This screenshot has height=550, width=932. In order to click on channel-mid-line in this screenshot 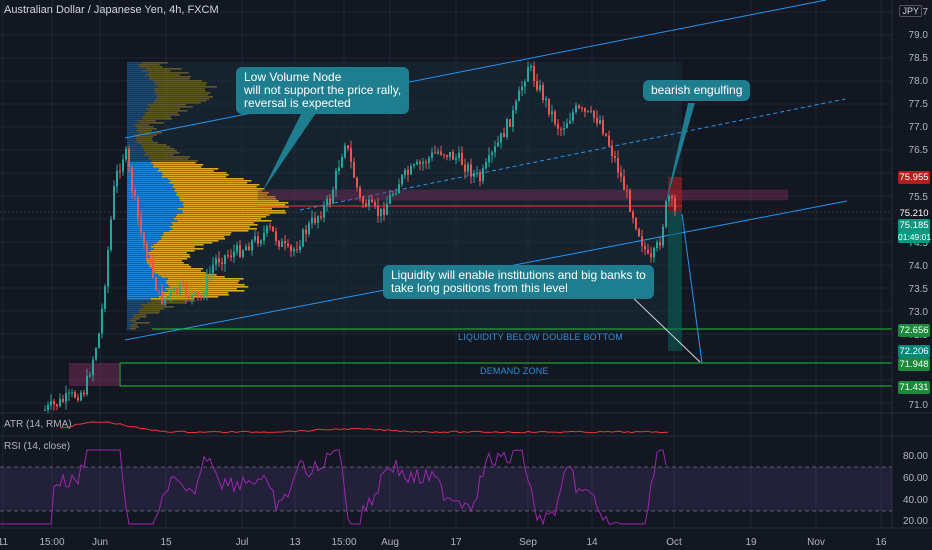, I will do `click(572, 154)`.